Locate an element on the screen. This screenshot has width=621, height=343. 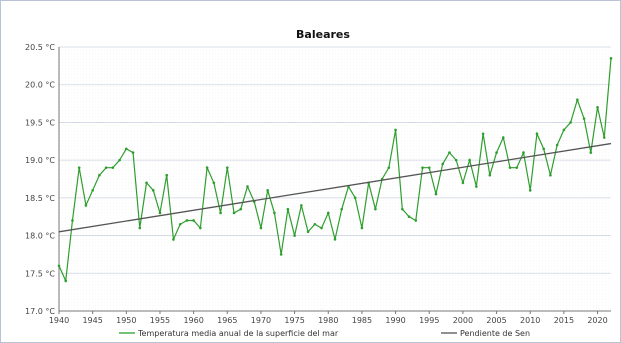
x-tick-label: 1950 is located at coordinates (126, 320).